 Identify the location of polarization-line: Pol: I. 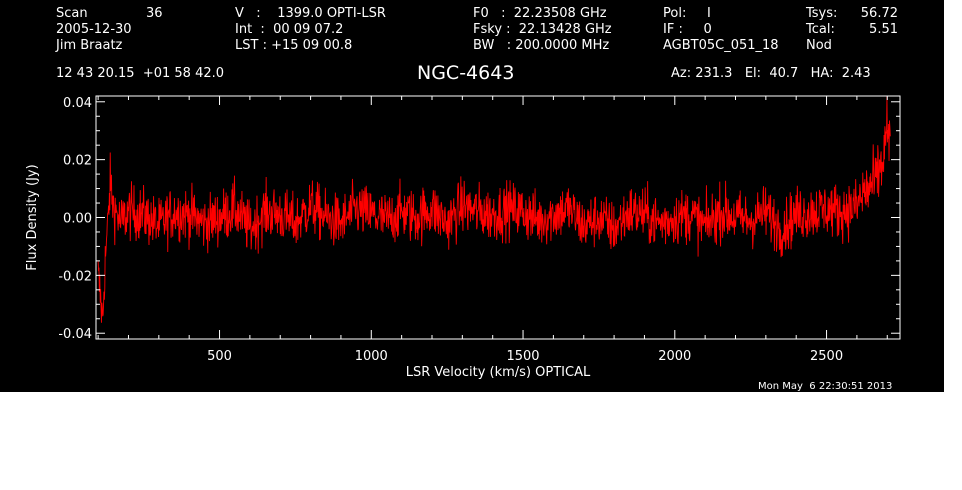
(687, 13).